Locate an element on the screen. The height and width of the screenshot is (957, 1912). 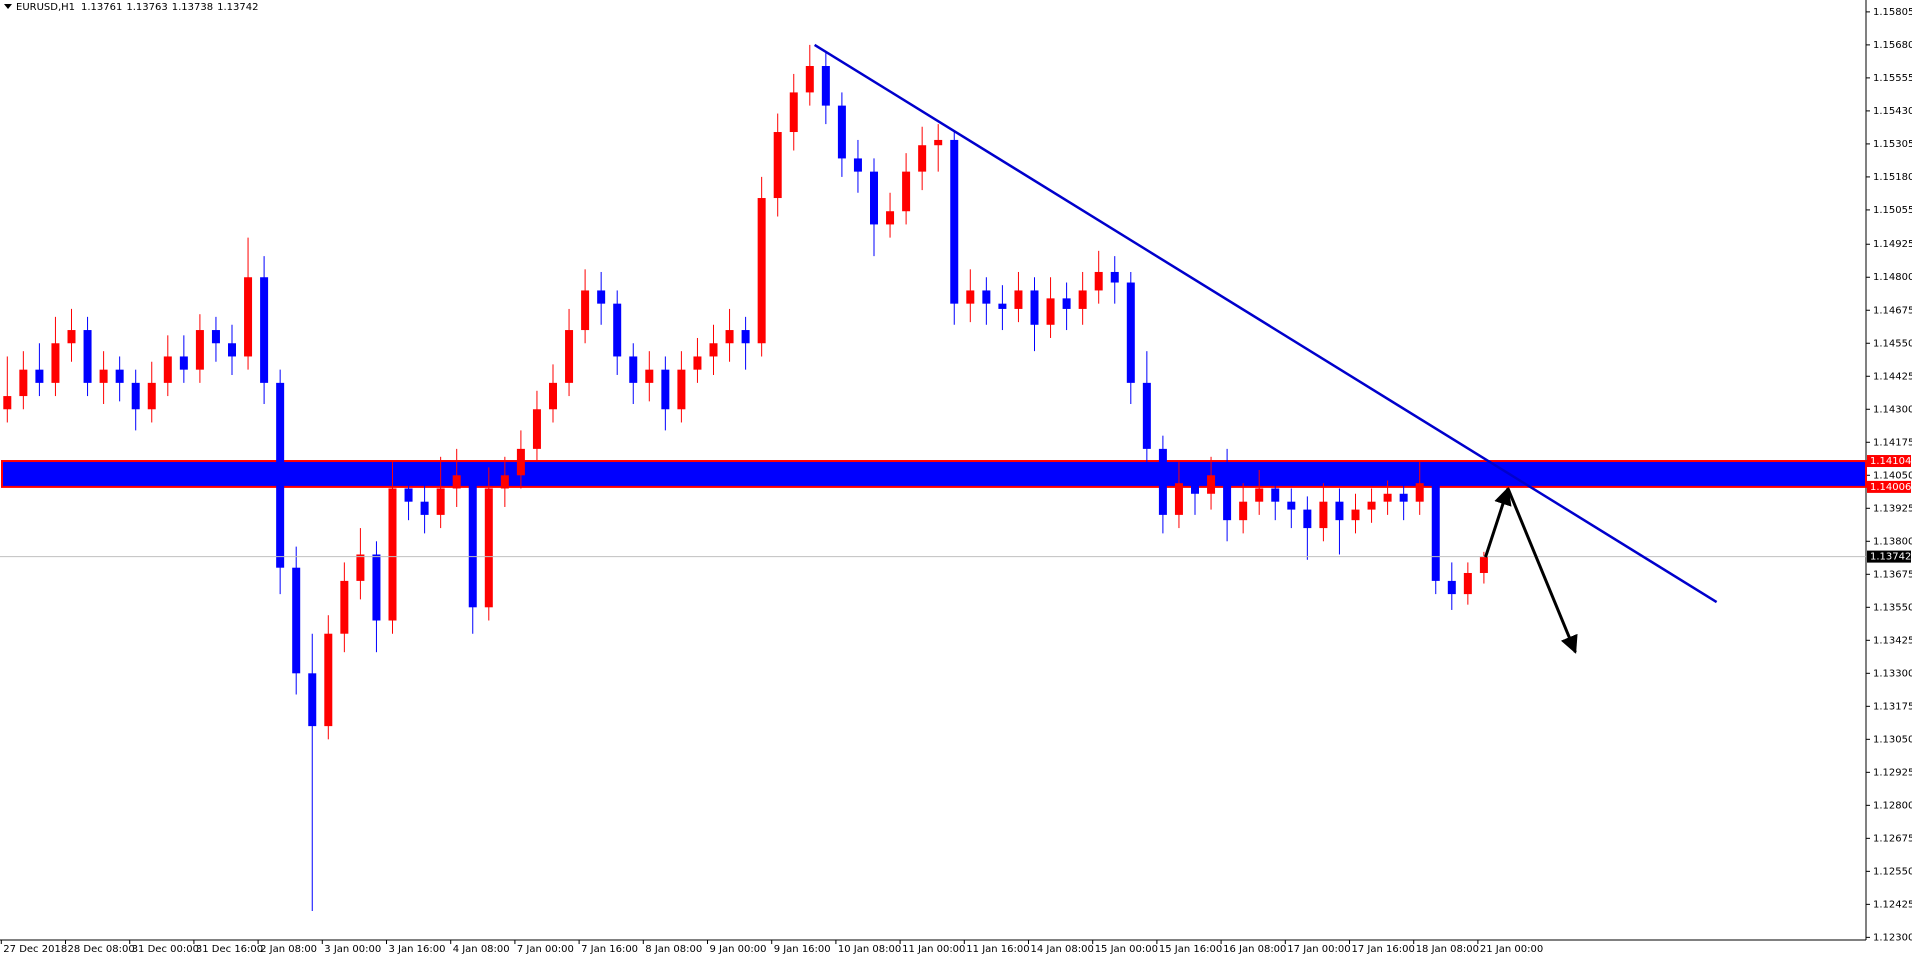
x-tick-label: 4 Jan 08:00 is located at coordinates (481, 949).